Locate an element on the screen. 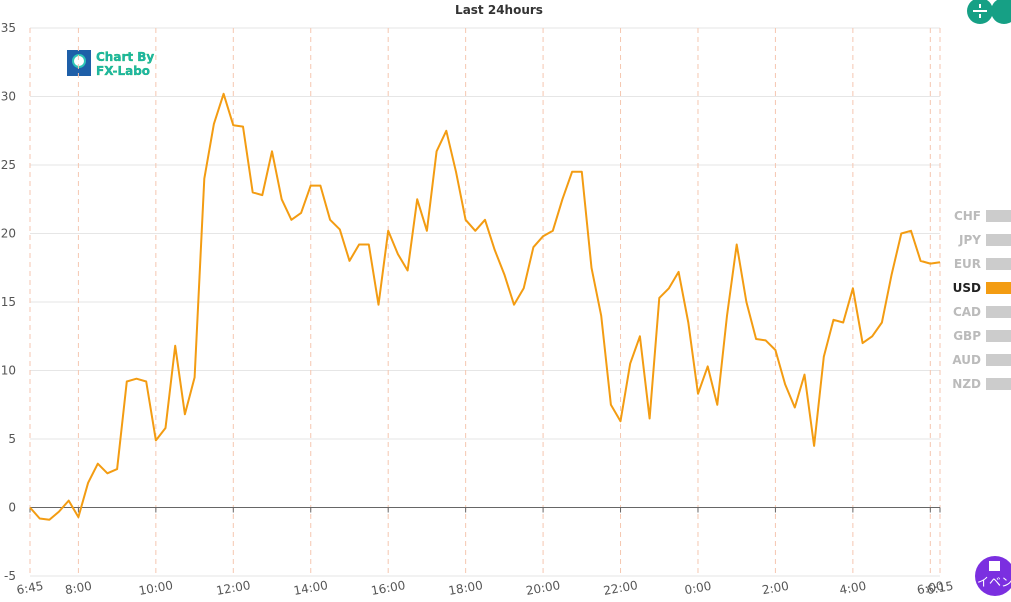  logo-text: Chart By is located at coordinates (125, 57).